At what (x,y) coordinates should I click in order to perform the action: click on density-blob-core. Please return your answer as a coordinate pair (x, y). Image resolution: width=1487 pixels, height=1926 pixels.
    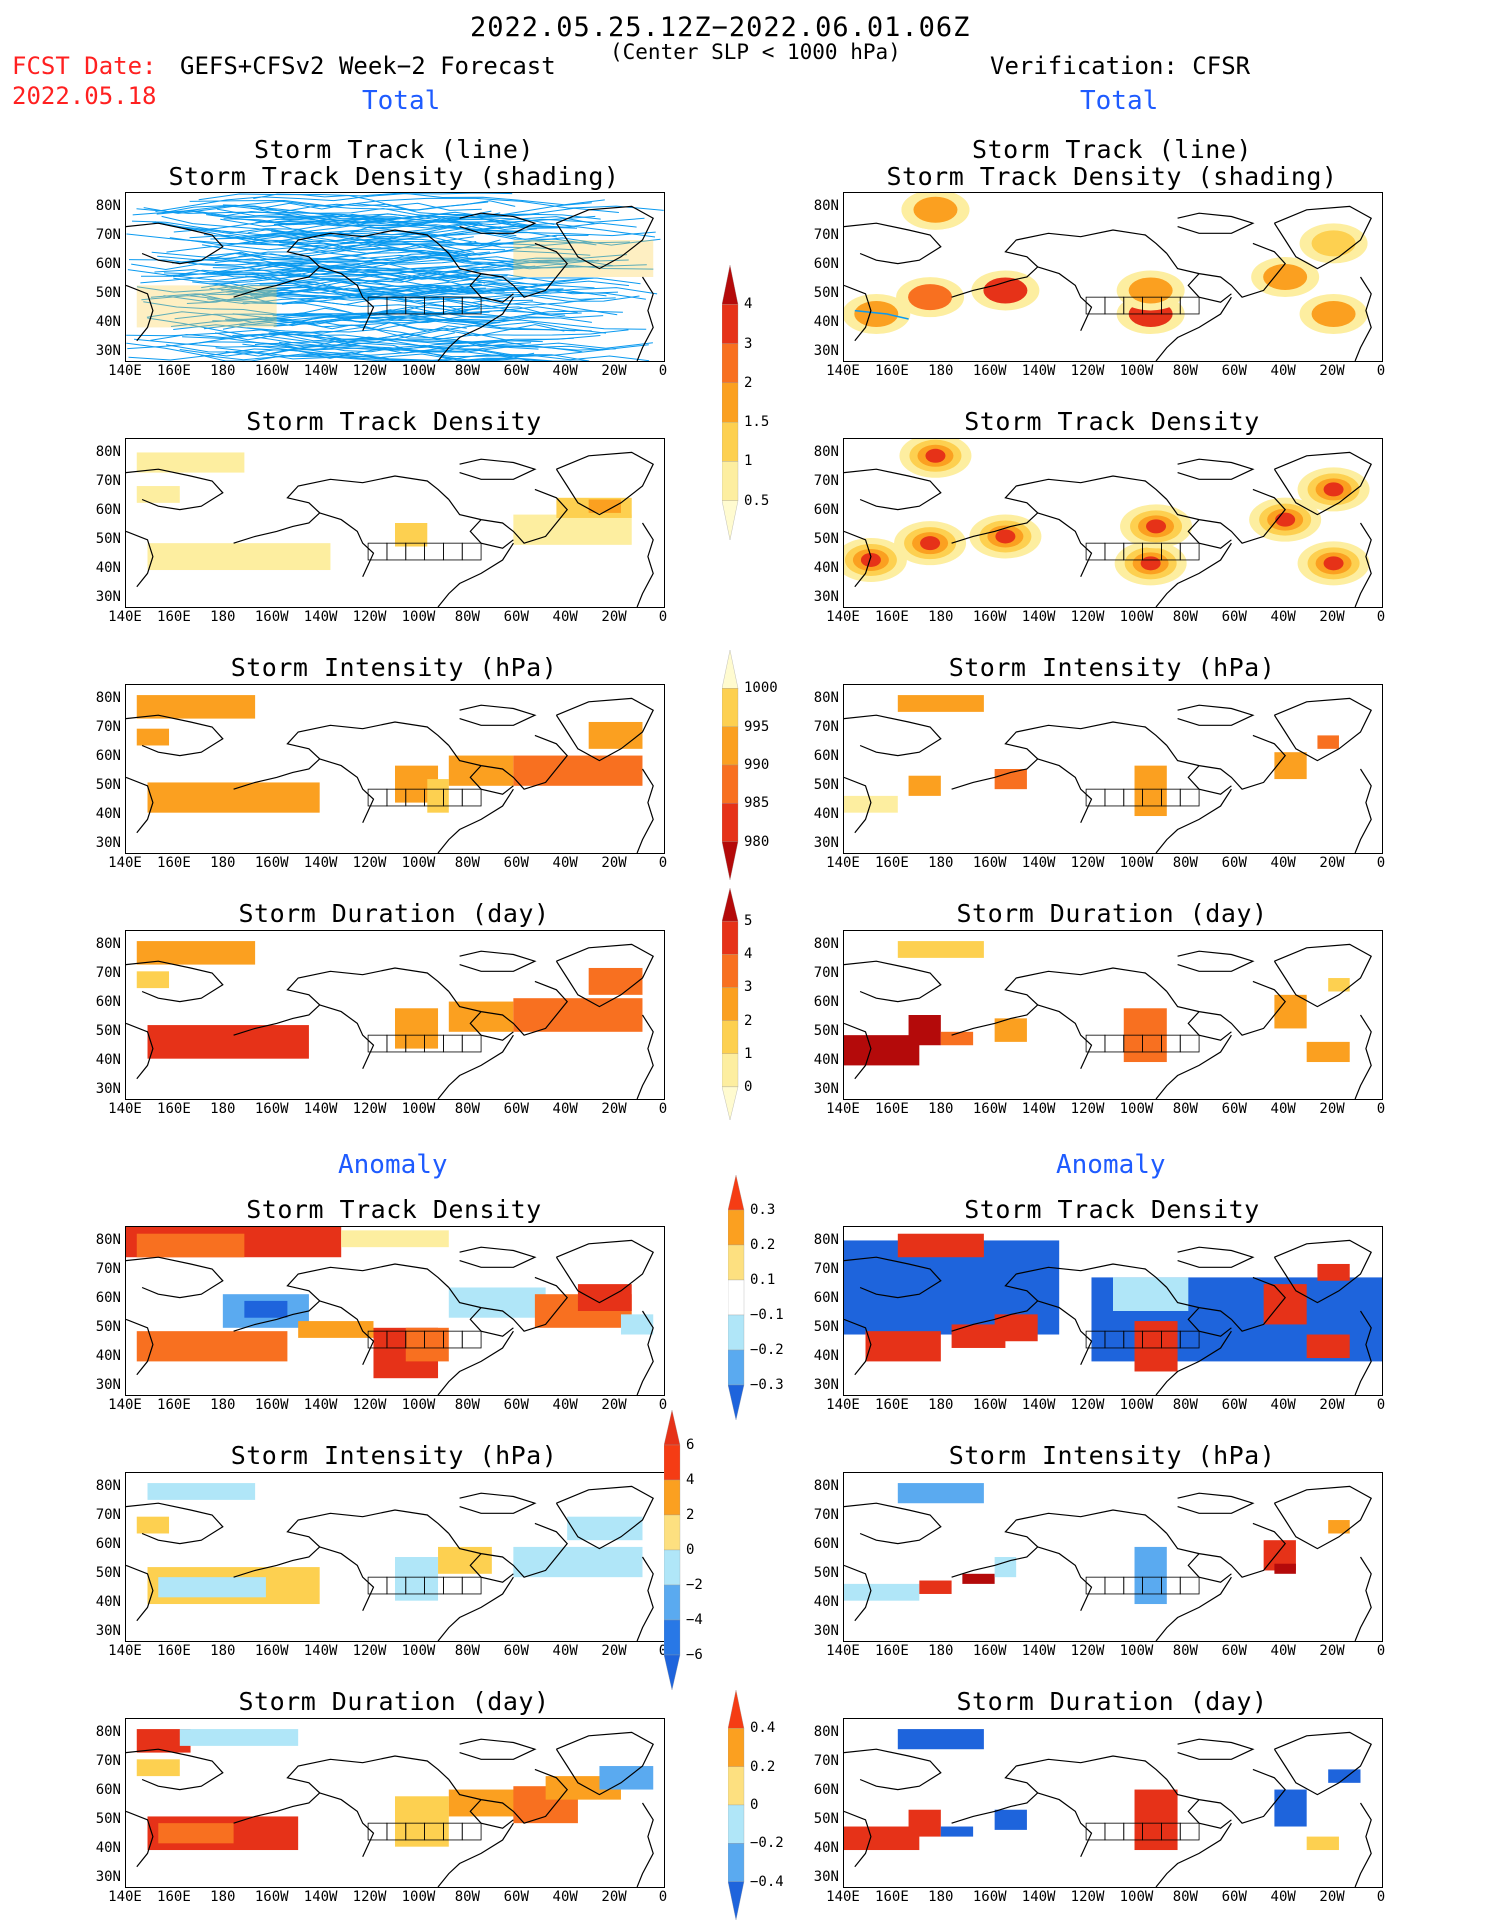
    Looking at the image, I should click on (1333, 243).